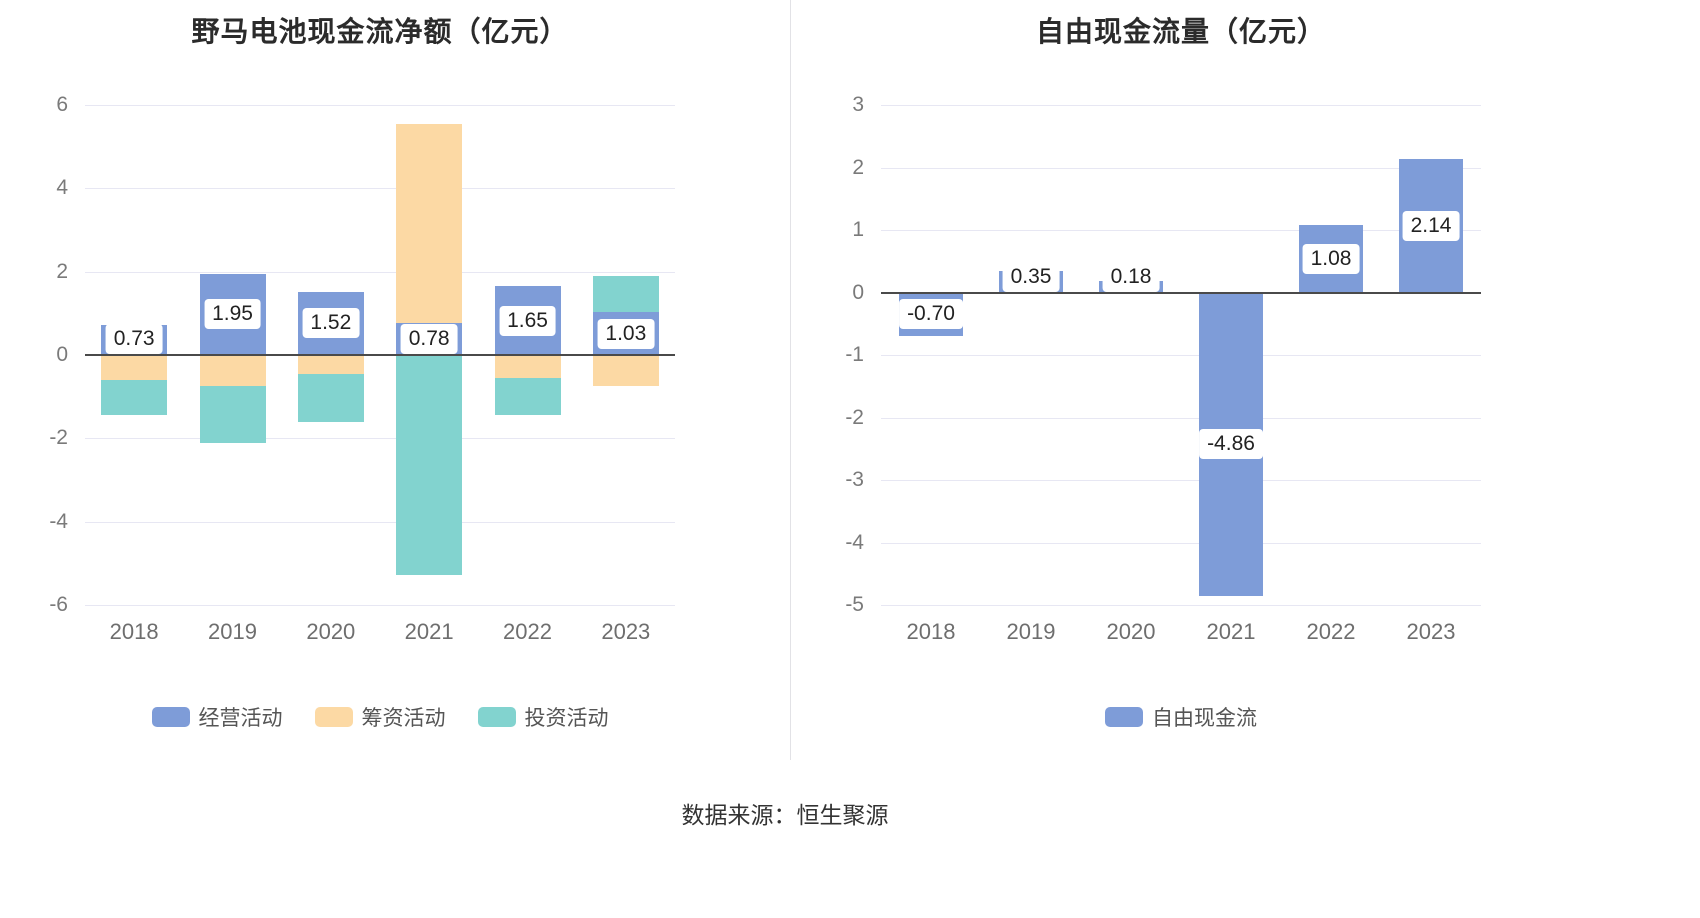  What do you see at coordinates (58, 604) in the screenshot?
I see `y-tick-label: -6` at bounding box center [58, 604].